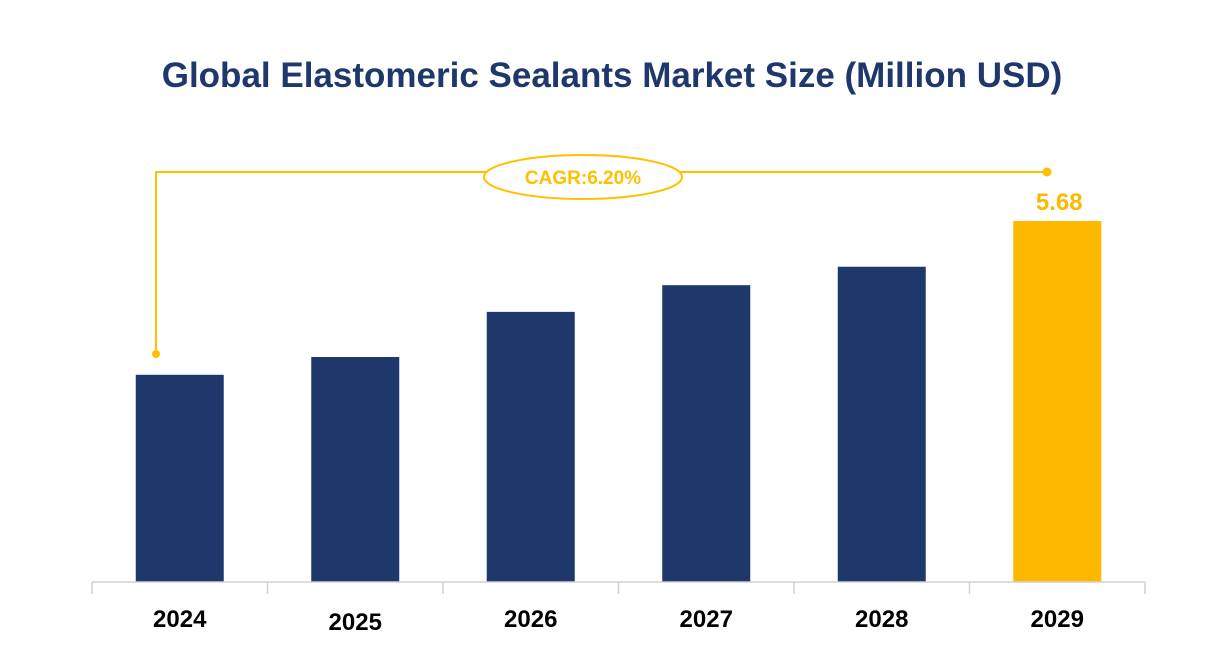  What do you see at coordinates (1059, 202) in the screenshot?
I see `data-label-2029: 5.68` at bounding box center [1059, 202].